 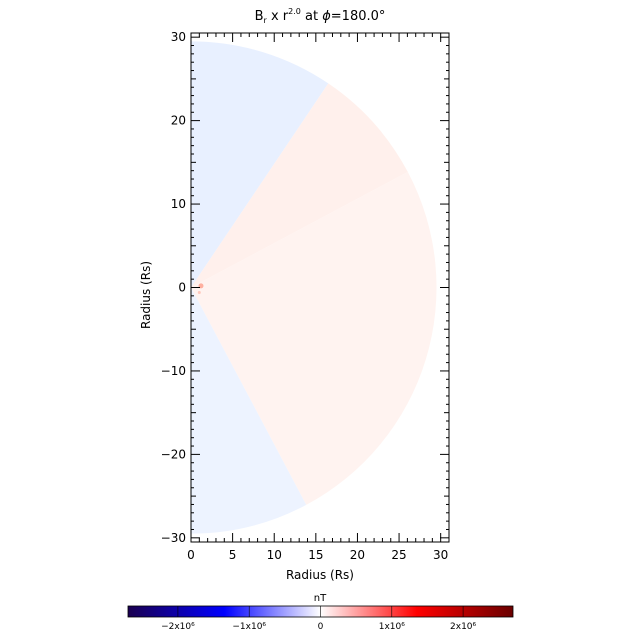 What do you see at coordinates (146, 295) in the screenshot?
I see `y-axis-label: Radius (Rs)` at bounding box center [146, 295].